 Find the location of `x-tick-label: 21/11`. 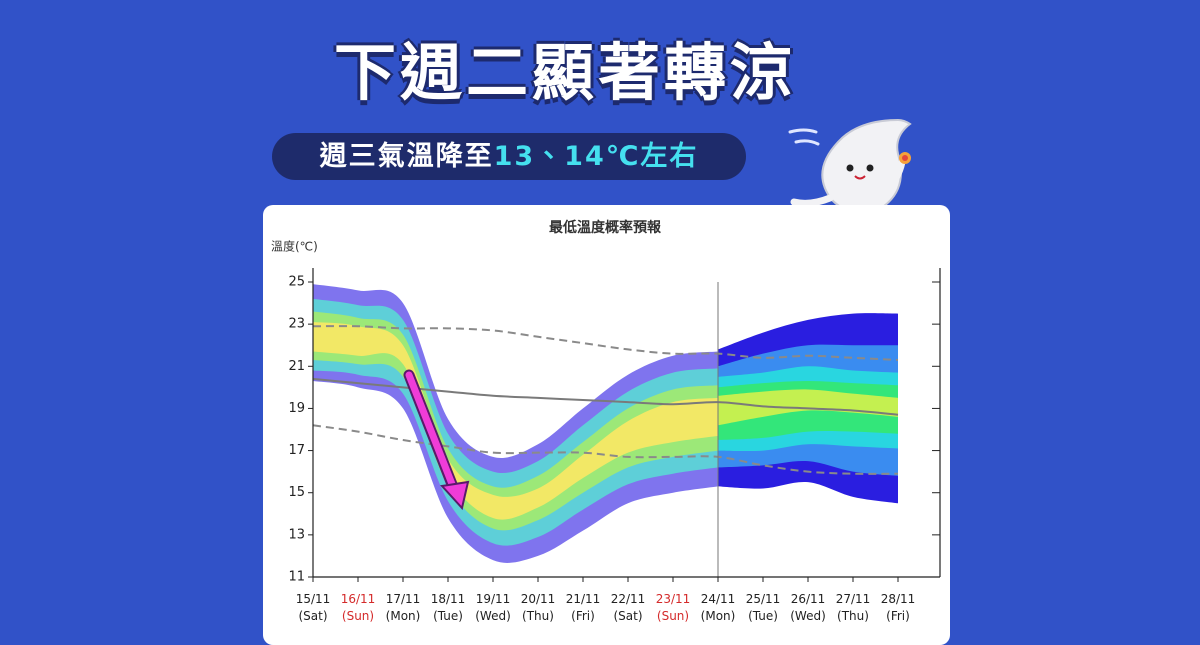

x-tick-label: 21/11 is located at coordinates (583, 599).